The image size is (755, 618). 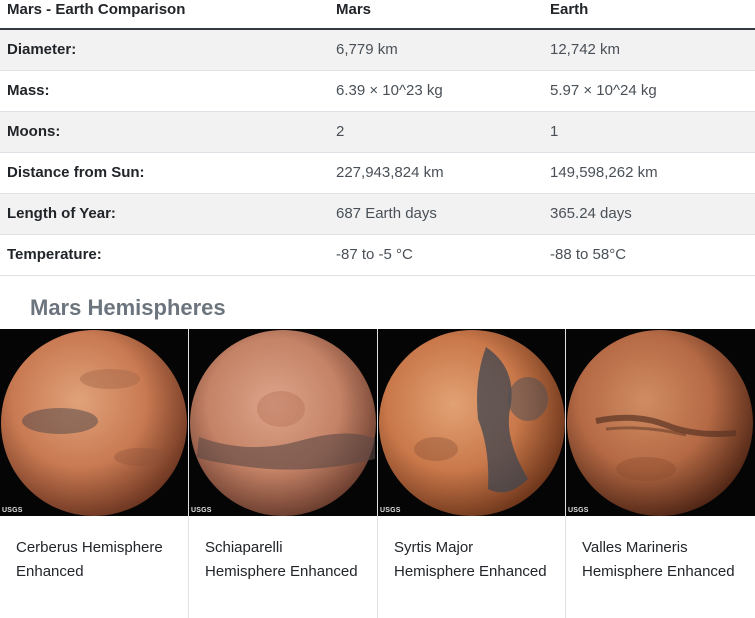 I want to click on mars-value: -87 to -5 °C, so click(x=443, y=255).